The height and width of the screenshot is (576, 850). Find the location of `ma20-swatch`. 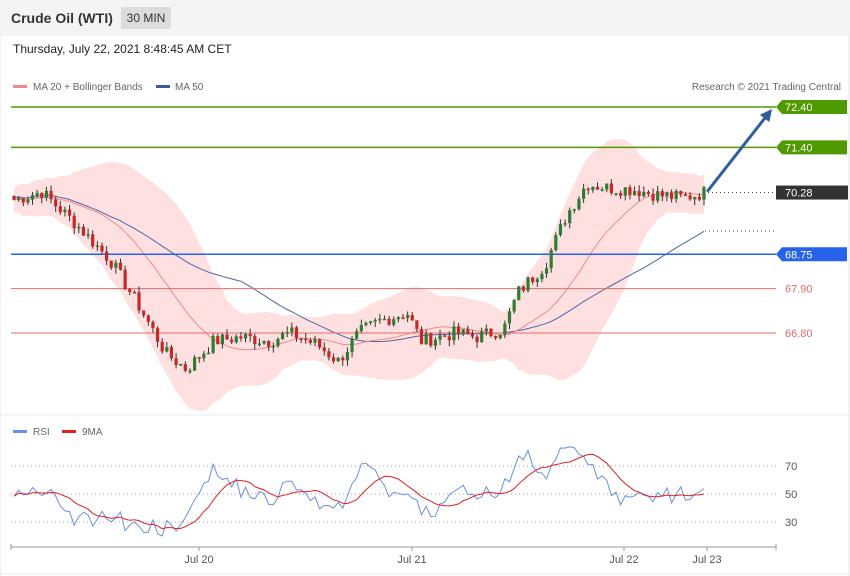

ma20-swatch is located at coordinates (20, 86).